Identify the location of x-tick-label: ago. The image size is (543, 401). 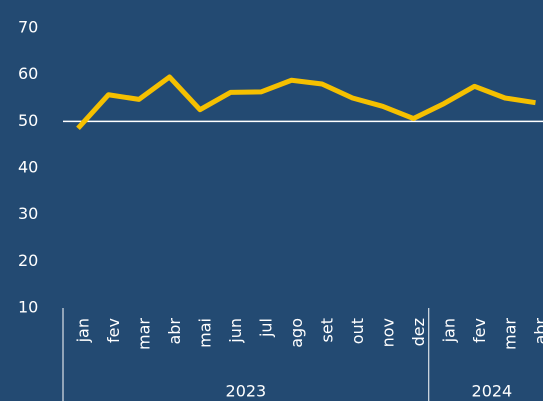
(296, 333).